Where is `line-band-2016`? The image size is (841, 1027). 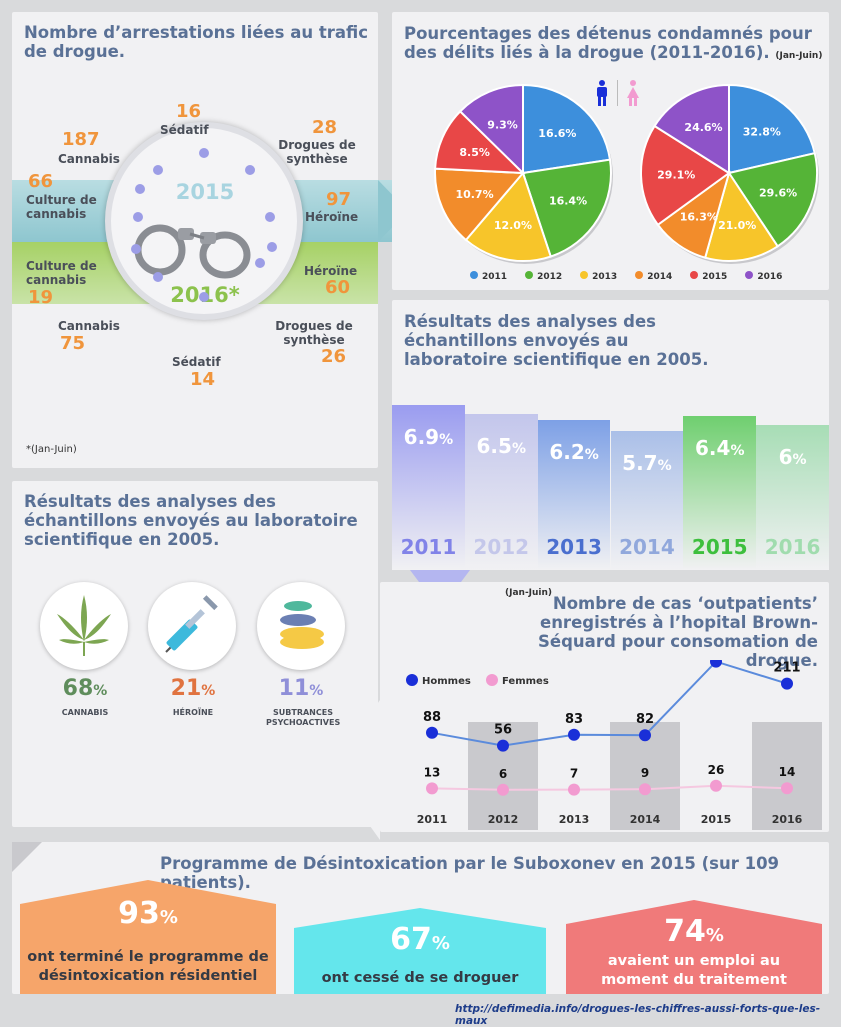
line-band-2016 is located at coordinates (787, 776).